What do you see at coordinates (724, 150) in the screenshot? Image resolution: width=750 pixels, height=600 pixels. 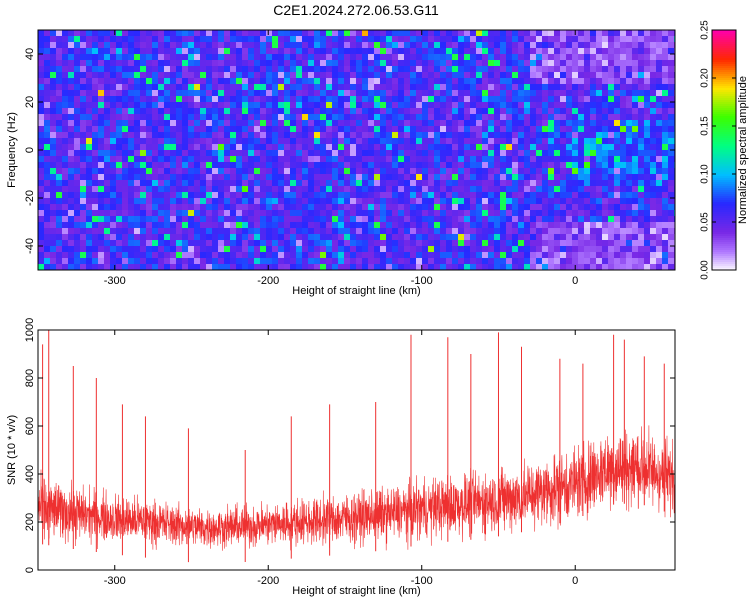 I see `colorbar-gradient` at bounding box center [724, 150].